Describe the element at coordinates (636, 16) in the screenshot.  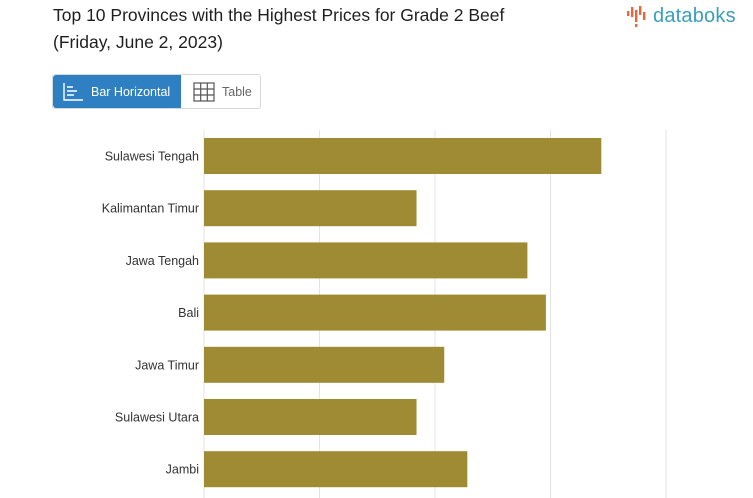
I see `logo-bars-icon` at that location.